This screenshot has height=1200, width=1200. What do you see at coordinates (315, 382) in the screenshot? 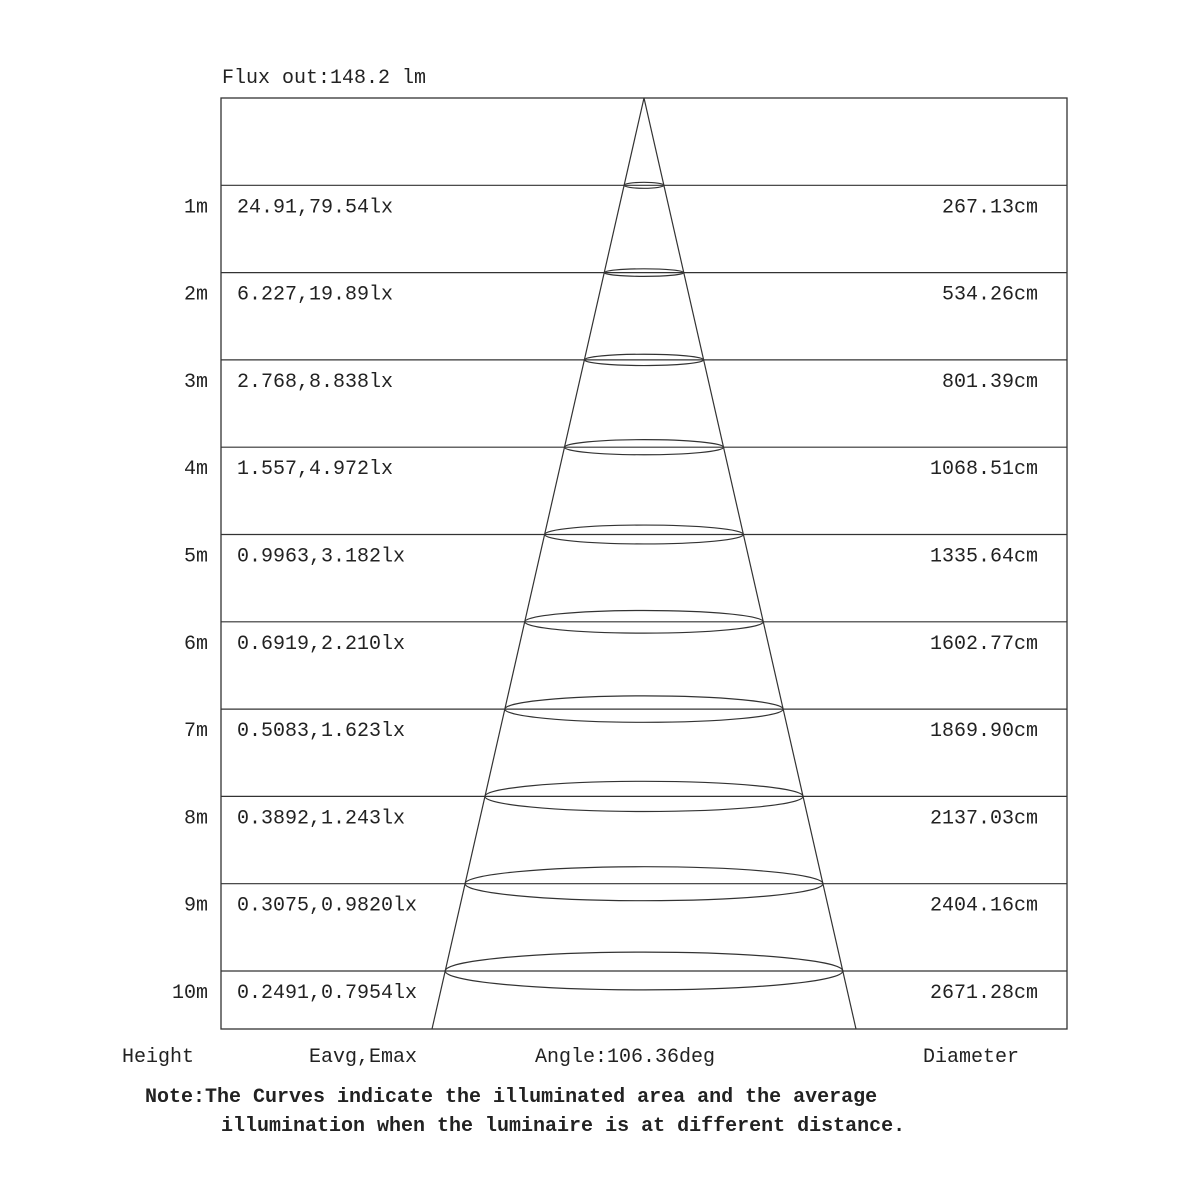
I see `row-illuminance: 2.768,8.838lx` at bounding box center [315, 382].